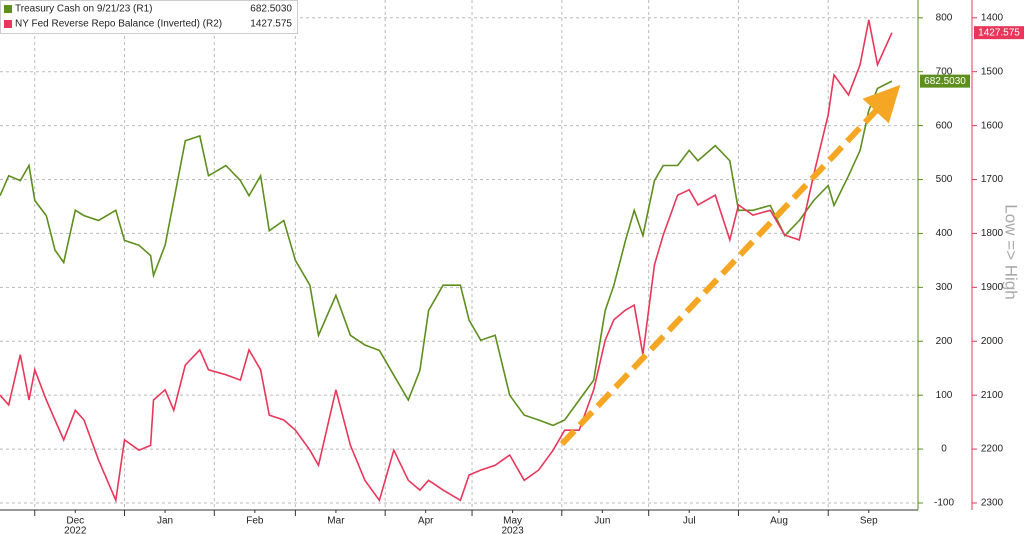 Image resolution: width=1024 pixels, height=534 pixels. Describe the element at coordinates (336, 521) in the screenshot. I see `x-tick-label: Mar` at that location.